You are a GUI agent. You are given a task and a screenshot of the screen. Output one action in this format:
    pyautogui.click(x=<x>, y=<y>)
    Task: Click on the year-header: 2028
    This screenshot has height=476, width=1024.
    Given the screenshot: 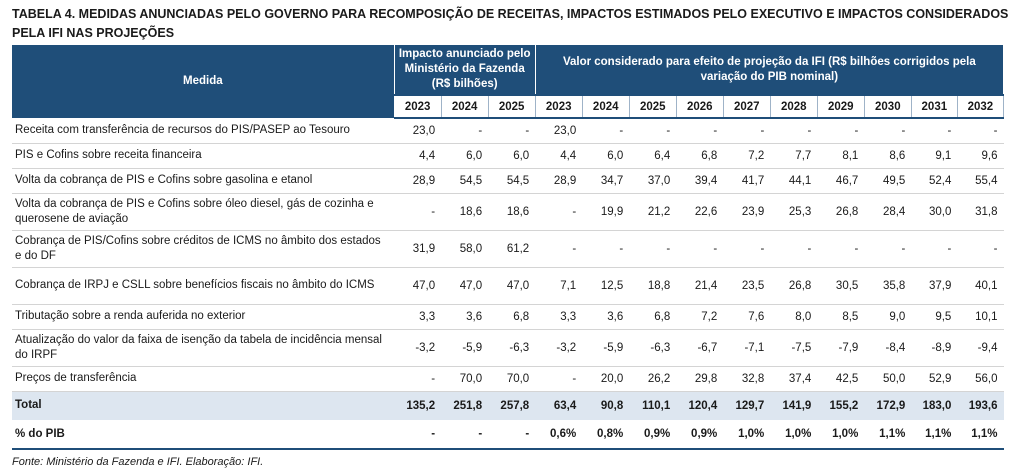 What is the action you would take?
    pyautogui.click(x=794, y=106)
    